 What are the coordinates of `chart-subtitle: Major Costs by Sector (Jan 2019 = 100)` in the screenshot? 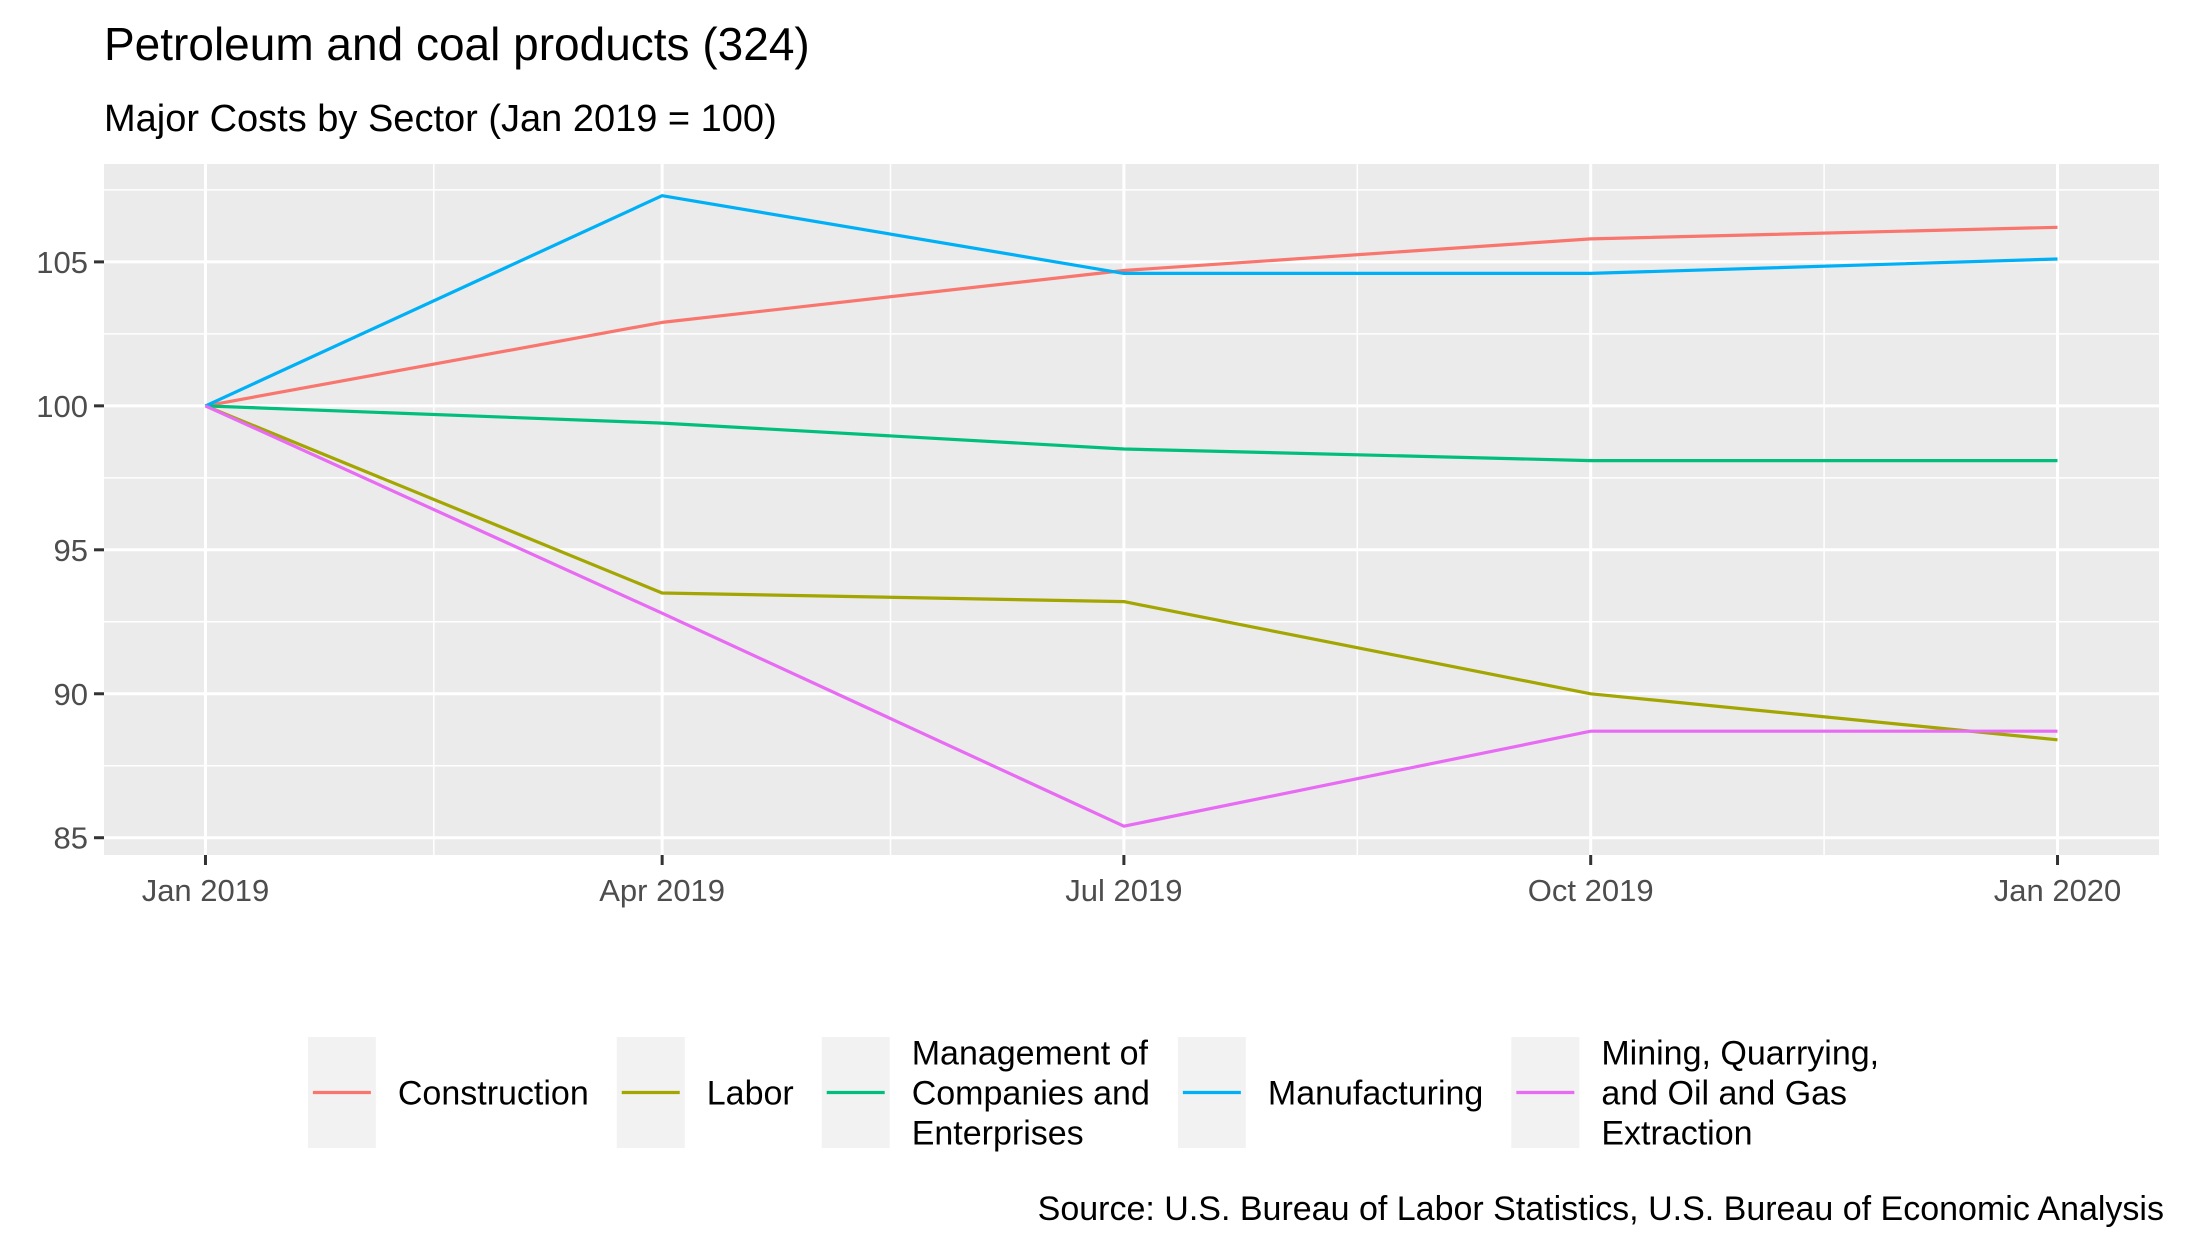 It's located at (440, 119).